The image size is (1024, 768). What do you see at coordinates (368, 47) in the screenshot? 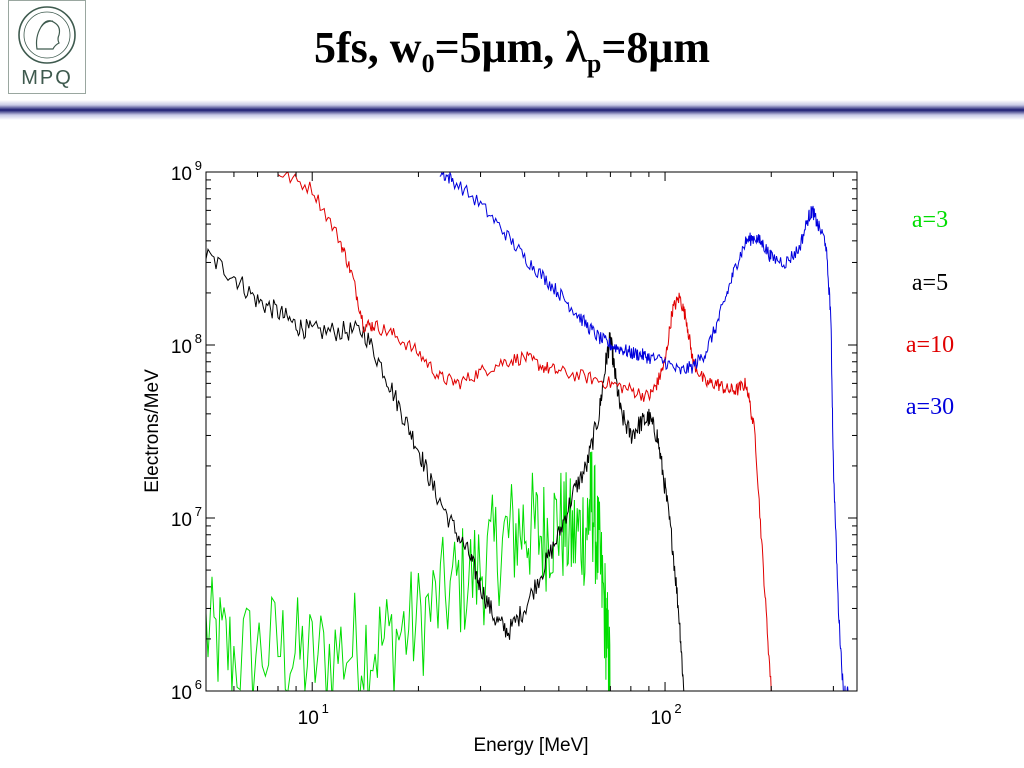
I see `title-main: 5fs, w` at bounding box center [368, 47].